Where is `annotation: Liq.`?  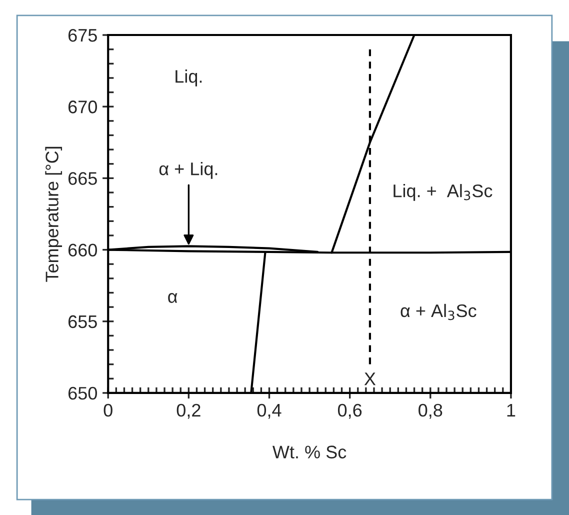 annotation: Liq. is located at coordinates (189, 78).